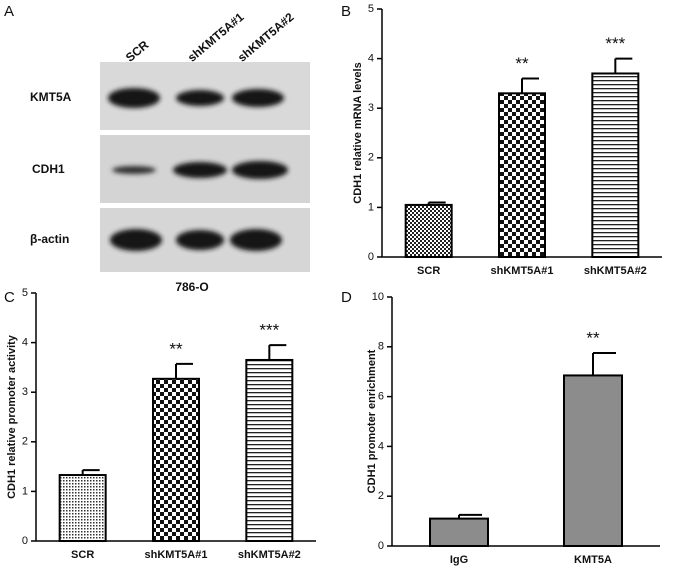 Image resolution: width=677 pixels, height=577 pixels. Describe the element at coordinates (51, 97) in the screenshot. I see `blot-row-label: KMT5A` at that location.